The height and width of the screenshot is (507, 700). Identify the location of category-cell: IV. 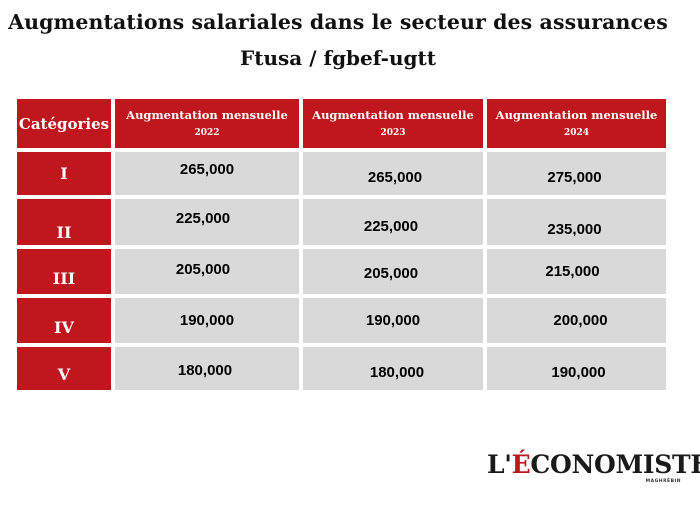
(64, 320).